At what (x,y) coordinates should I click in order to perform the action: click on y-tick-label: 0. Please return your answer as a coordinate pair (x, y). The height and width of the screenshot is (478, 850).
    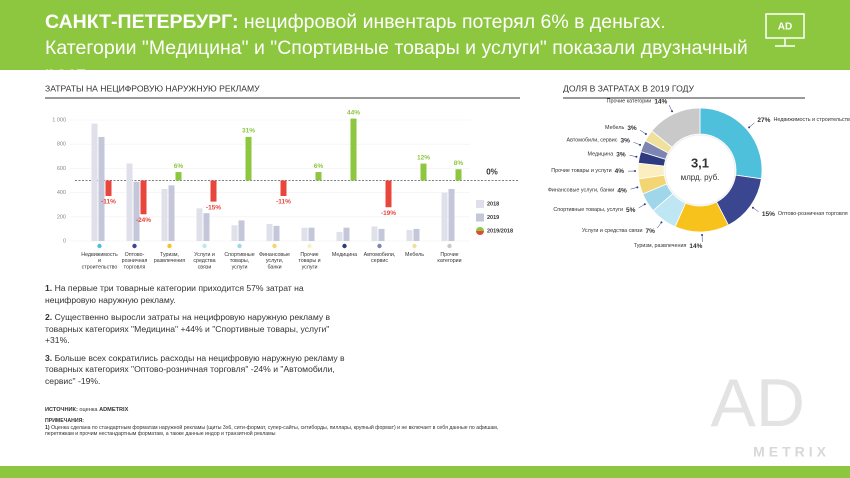
    Looking at the image, I should click on (64, 241).